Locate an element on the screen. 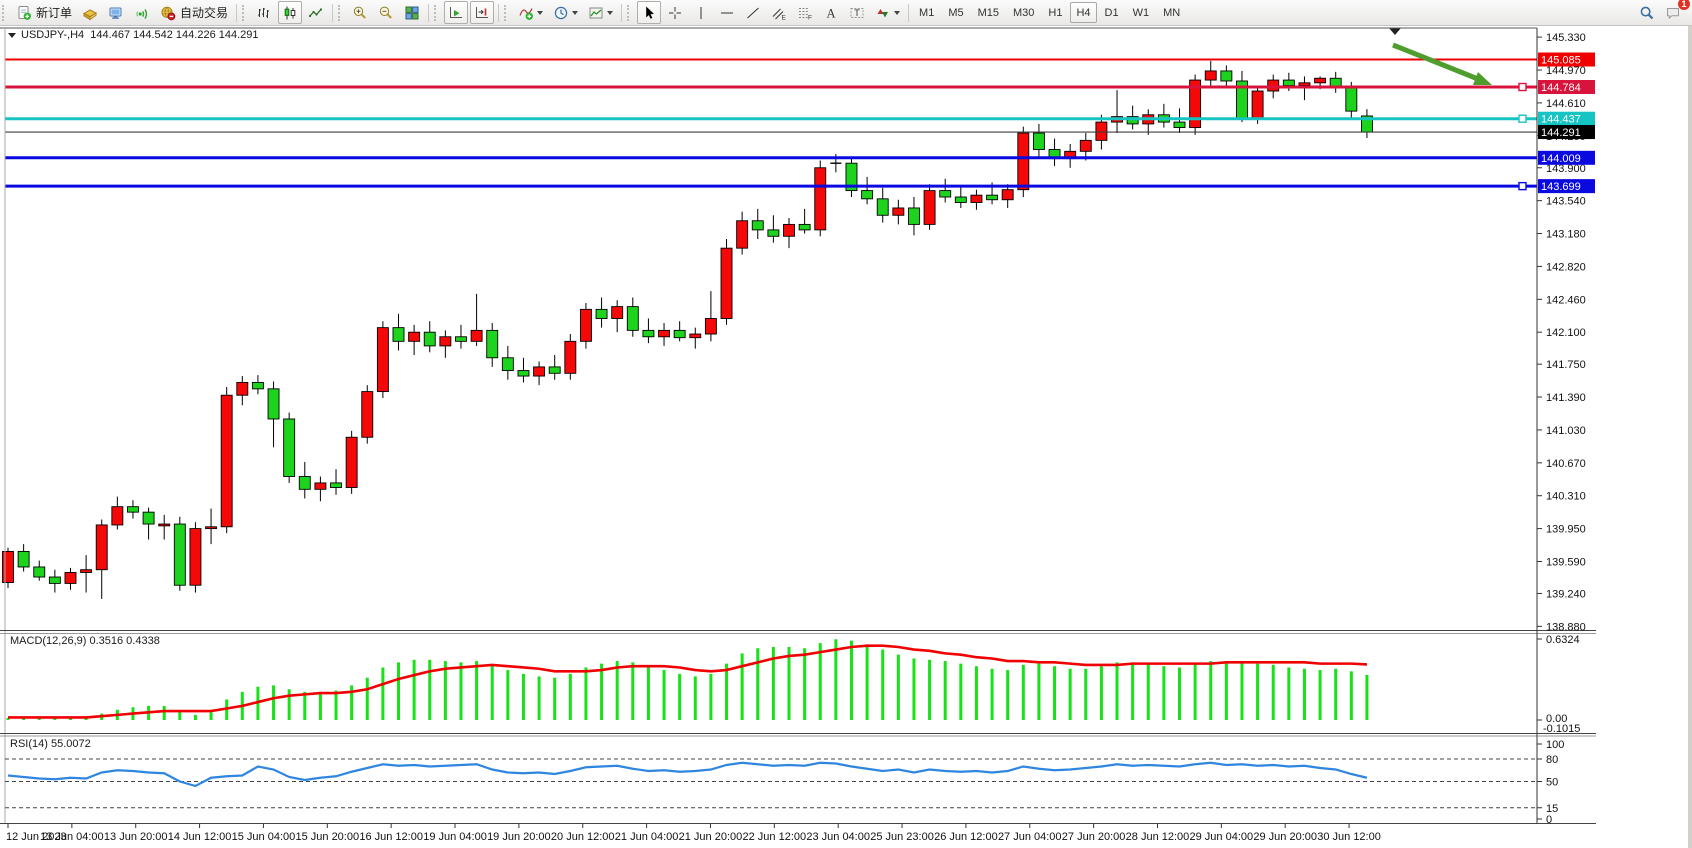 This screenshot has width=1692, height=848. time-tick-label: 25 Jun 23:00 is located at coordinates (902, 837).